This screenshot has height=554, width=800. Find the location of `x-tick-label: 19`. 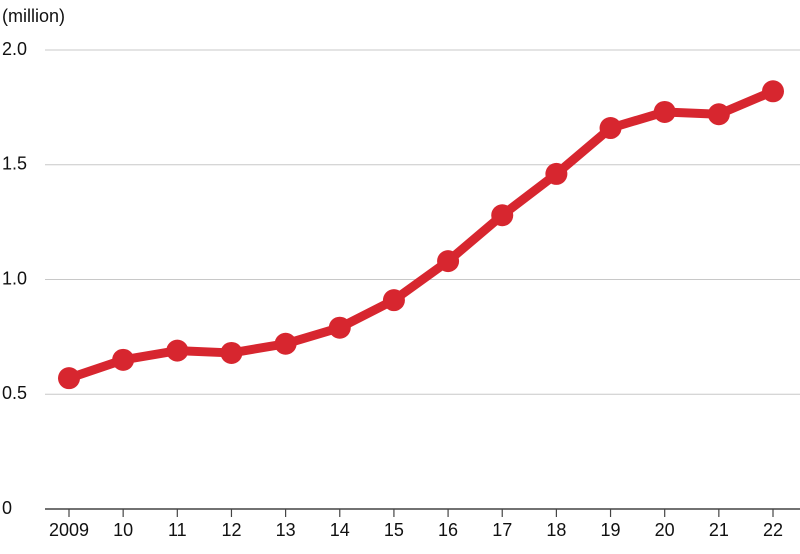

x-tick-label: 19 is located at coordinates (611, 530).